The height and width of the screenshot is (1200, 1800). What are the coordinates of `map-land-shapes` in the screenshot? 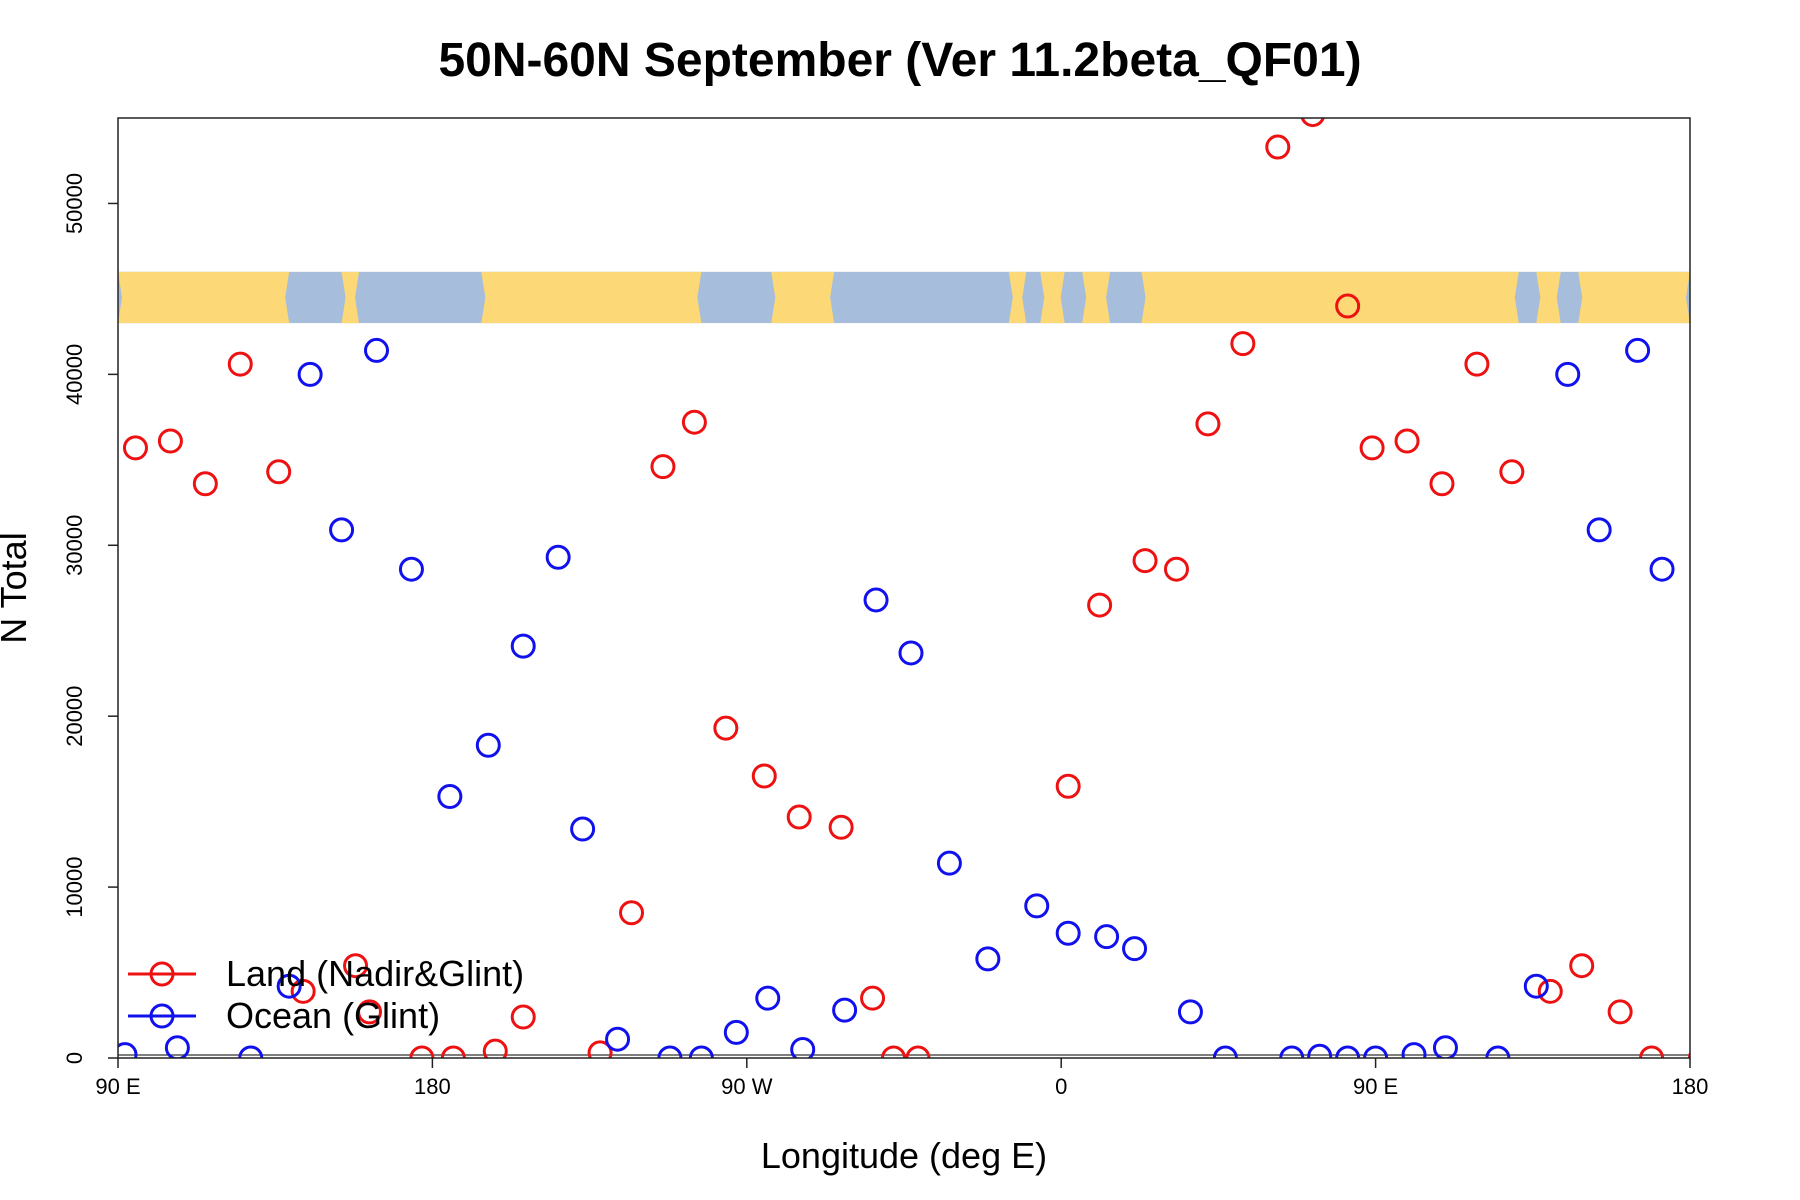 It's located at (904, 297).